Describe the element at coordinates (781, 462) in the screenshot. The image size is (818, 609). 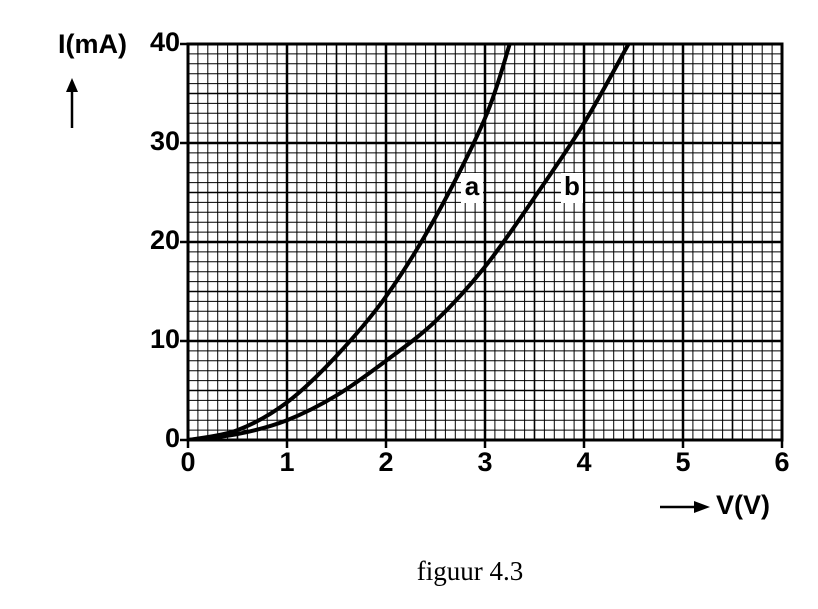
I see `x-tick-label: 6` at that location.